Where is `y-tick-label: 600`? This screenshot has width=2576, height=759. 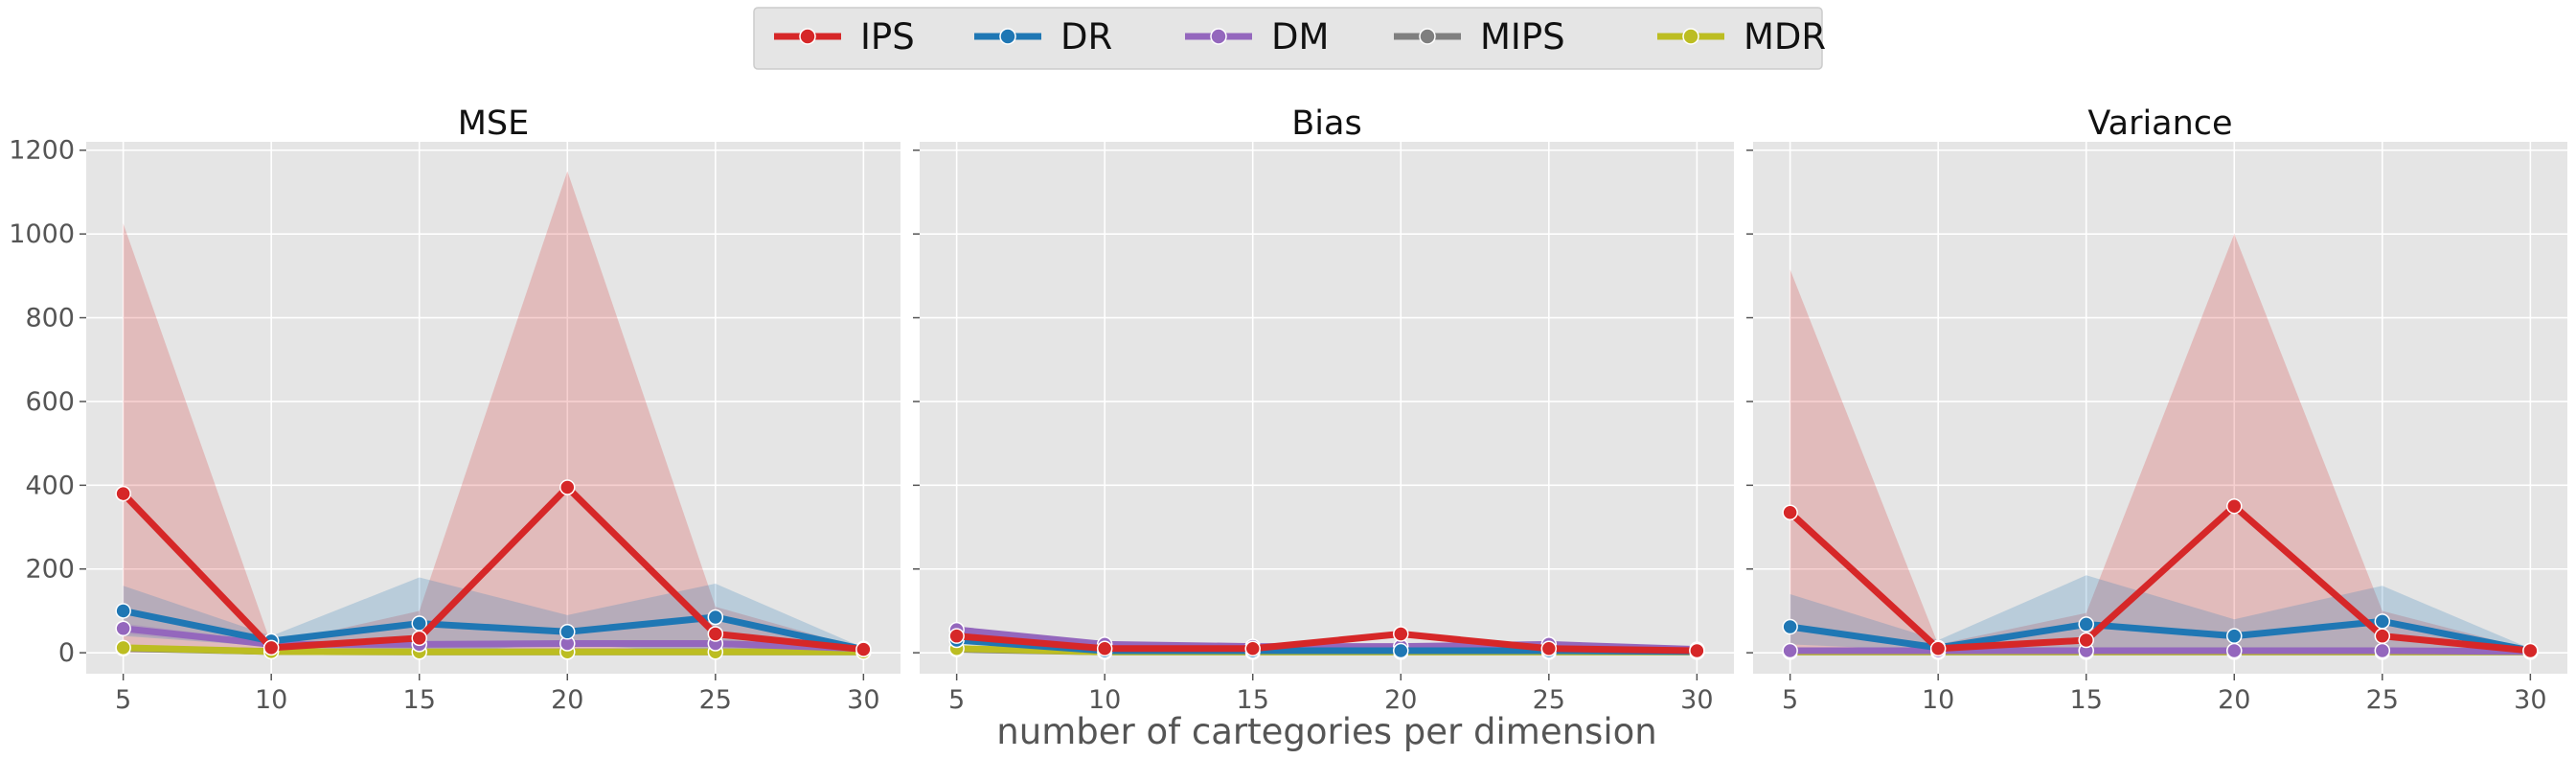
y-tick-label: 600 is located at coordinates (50, 402).